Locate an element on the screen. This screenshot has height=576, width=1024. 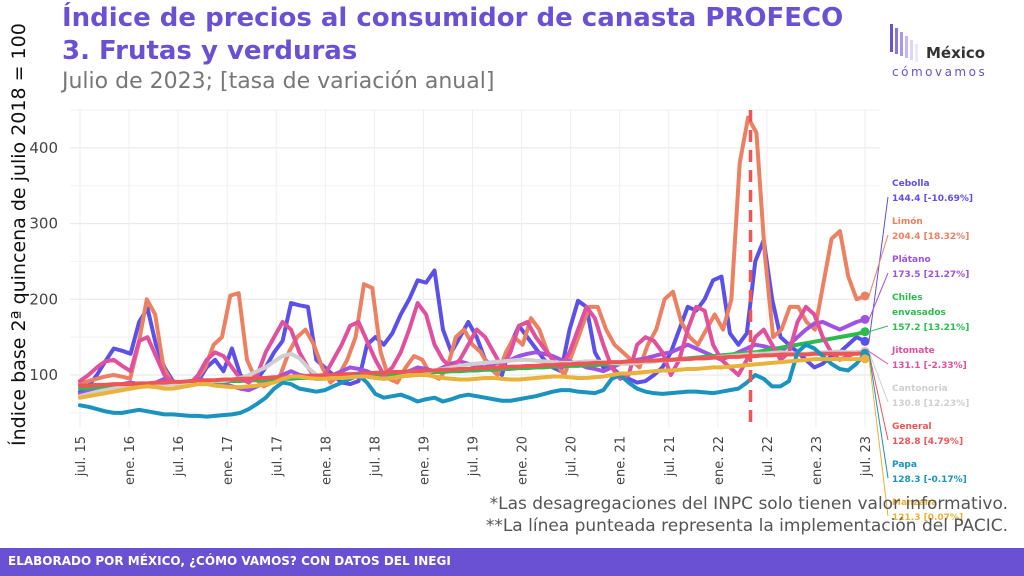
x-tick-label: jul. 17 is located at coordinates (277, 456).